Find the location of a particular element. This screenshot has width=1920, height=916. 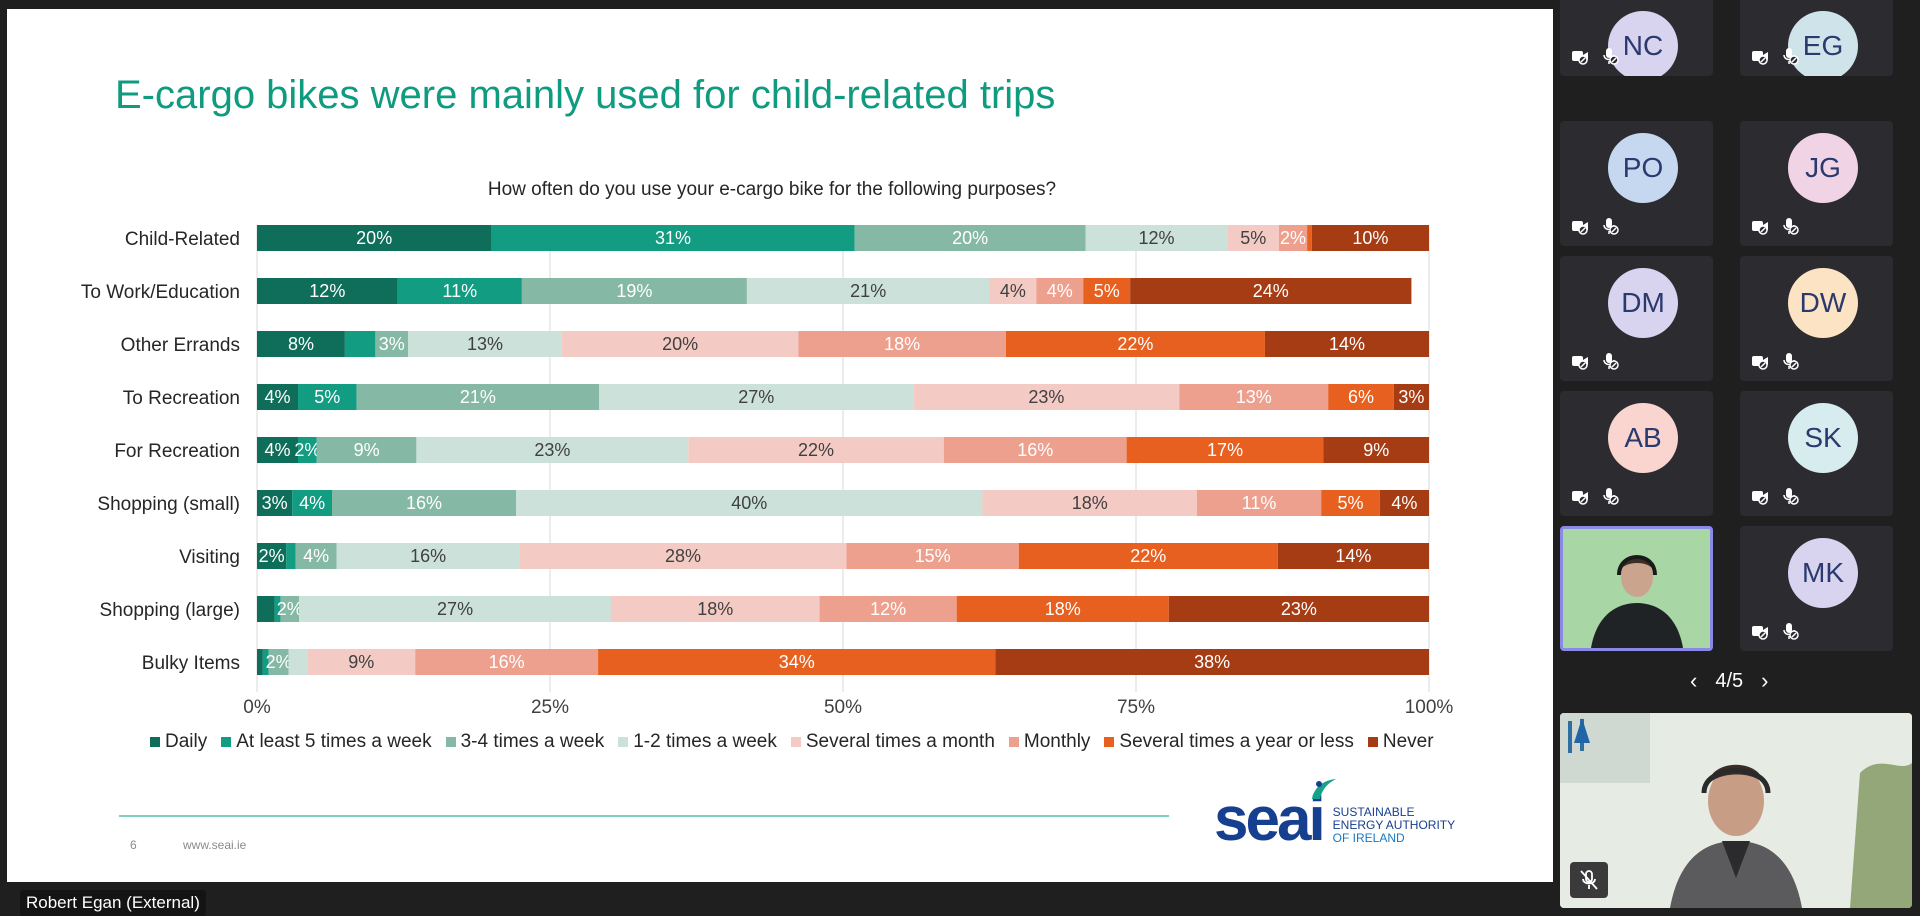

participant-tile: JG is located at coordinates (1816, 183).